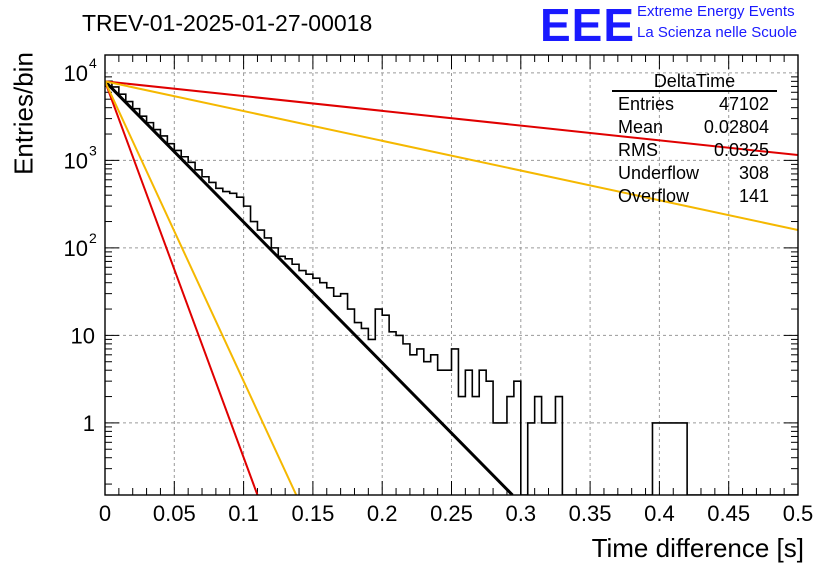 This screenshot has height=572, width=836. What do you see at coordinates (93, 63) in the screenshot?
I see `y-tick-label-exponent: 4` at bounding box center [93, 63].